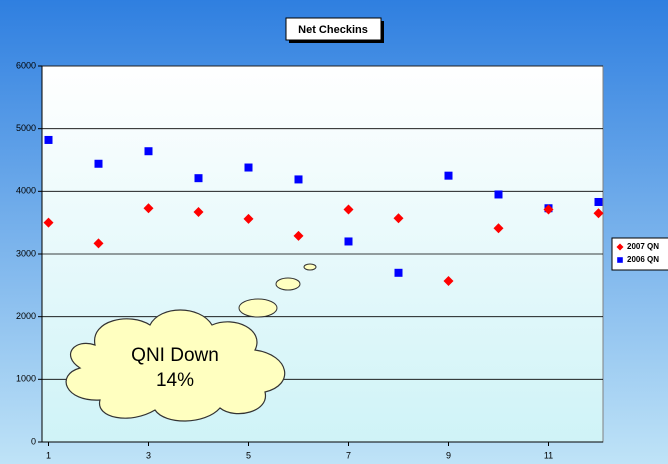 The height and width of the screenshot is (464, 668). Describe the element at coordinates (26, 191) in the screenshot. I see `y-tick-label: 4000` at that location.